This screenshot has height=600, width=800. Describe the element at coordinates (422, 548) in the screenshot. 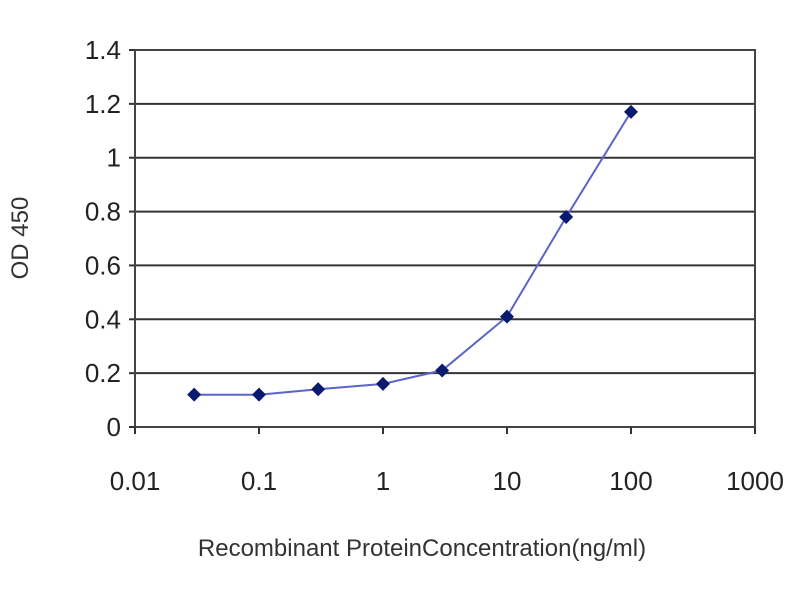

I see `x-axis-title: Recombinant ProteinConcentration(ng/ml)` at that location.